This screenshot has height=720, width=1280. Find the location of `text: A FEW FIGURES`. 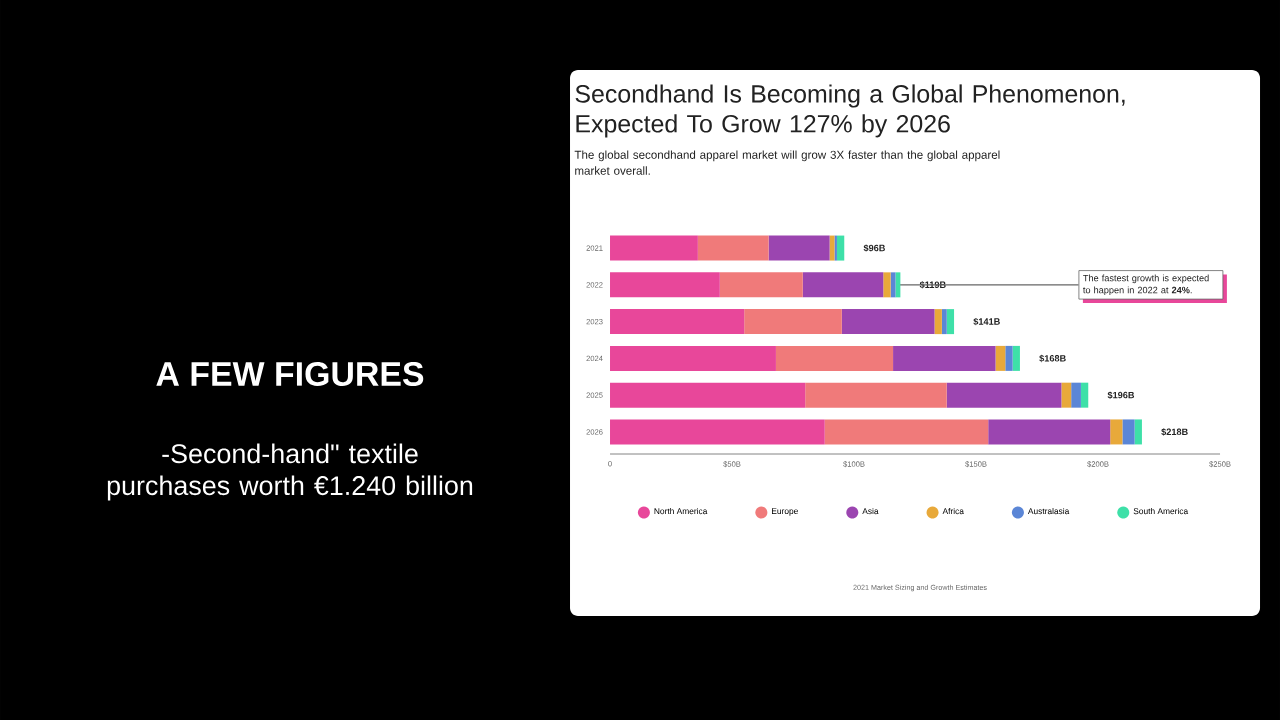

text: A FEW FIGURES is located at coordinates (290, 374).